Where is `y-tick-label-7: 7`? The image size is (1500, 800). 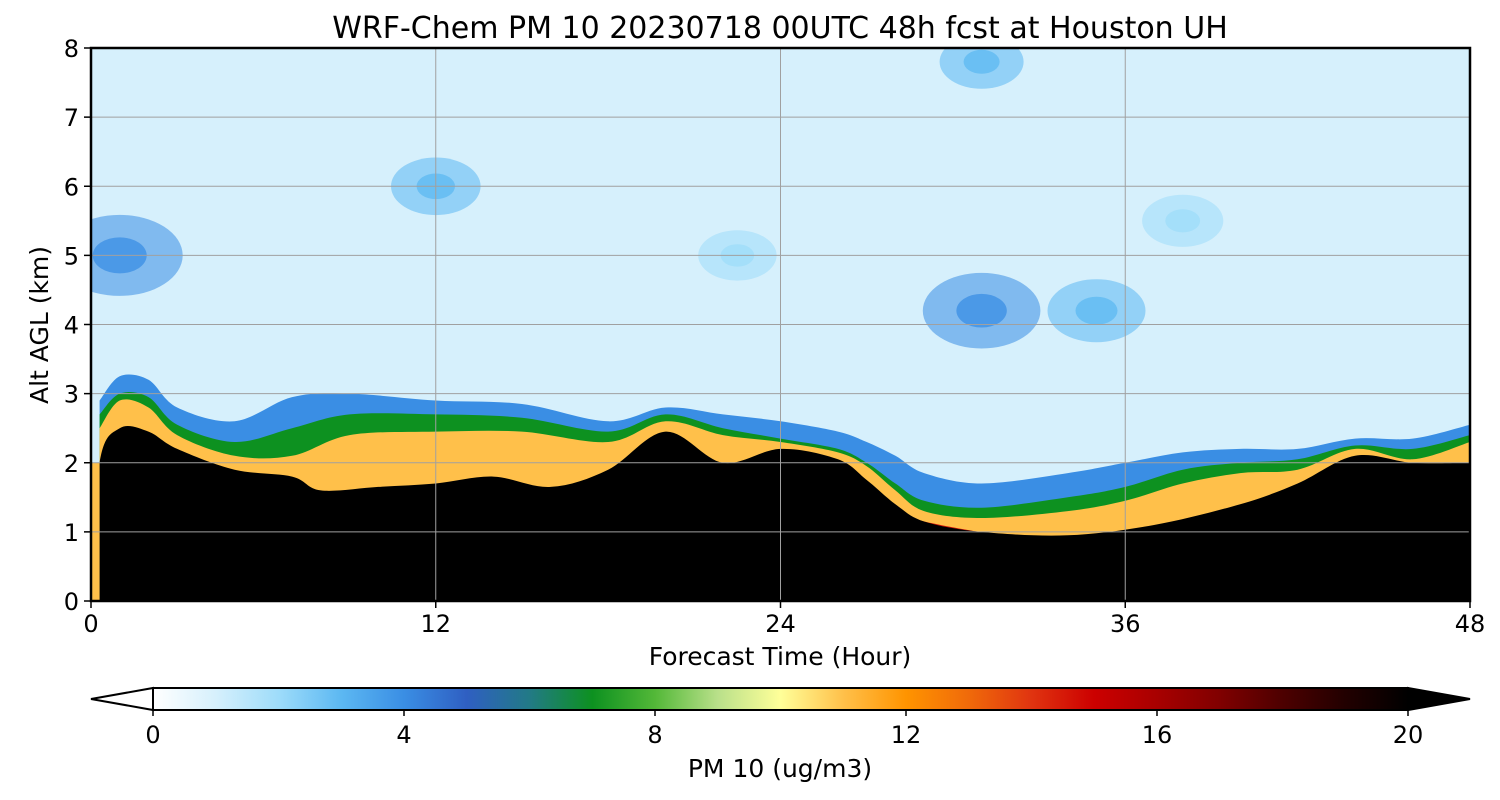 y-tick-label-7: 7 is located at coordinates (71, 118).